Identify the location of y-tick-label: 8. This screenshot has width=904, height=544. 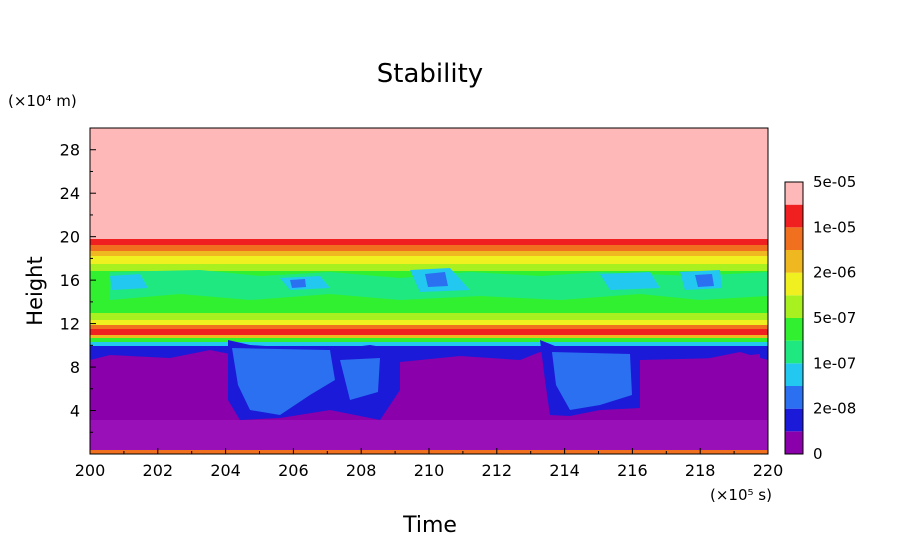
(75, 367).